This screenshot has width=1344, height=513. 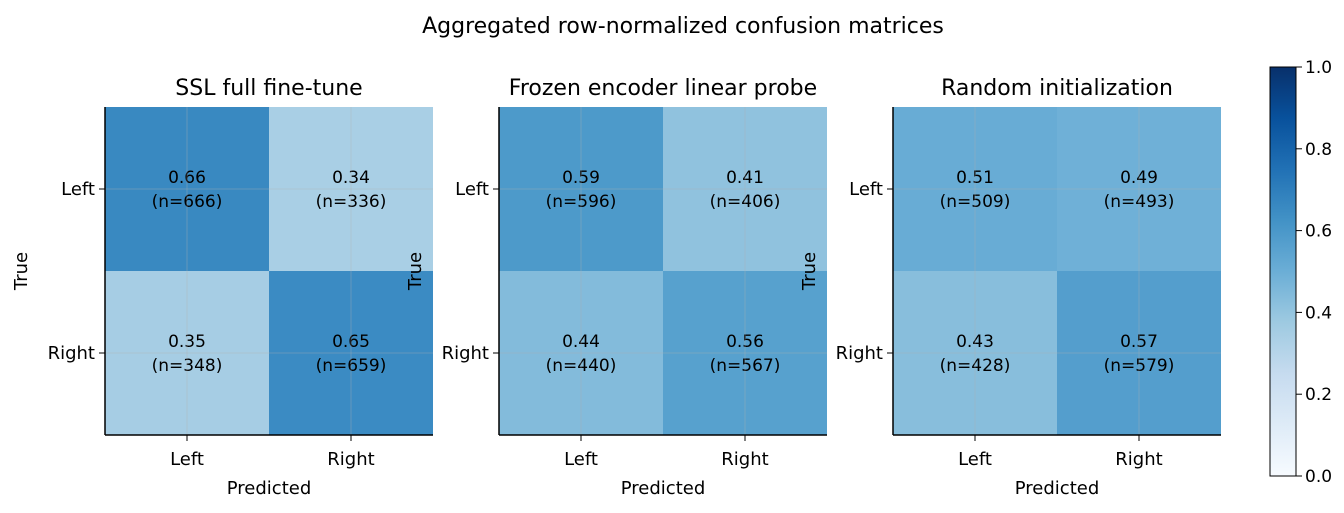 What do you see at coordinates (1318, 150) in the screenshot?
I see `colorbar-tick-label: 0.8` at bounding box center [1318, 150].